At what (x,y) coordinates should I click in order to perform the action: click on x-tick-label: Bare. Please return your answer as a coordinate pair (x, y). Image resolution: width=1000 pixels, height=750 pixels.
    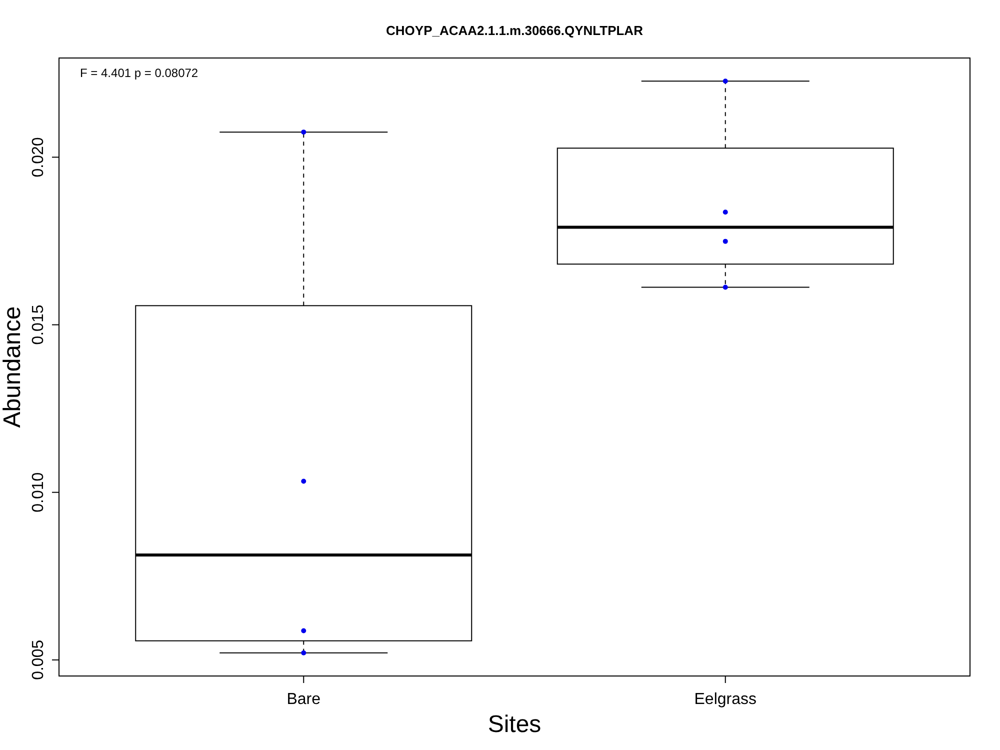
    Looking at the image, I should click on (303, 699).